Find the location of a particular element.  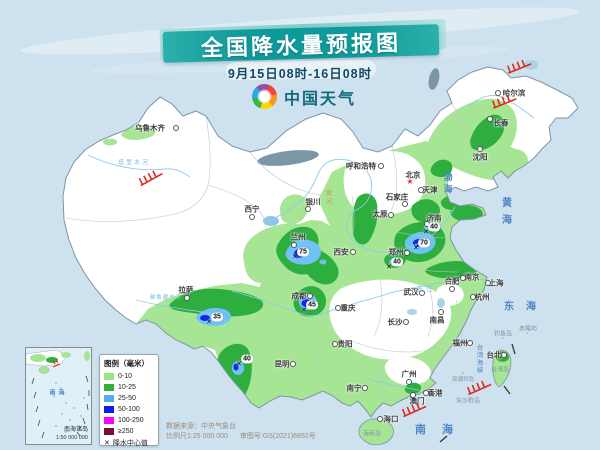

logo-text: 中国天气 is located at coordinates (320, 99).